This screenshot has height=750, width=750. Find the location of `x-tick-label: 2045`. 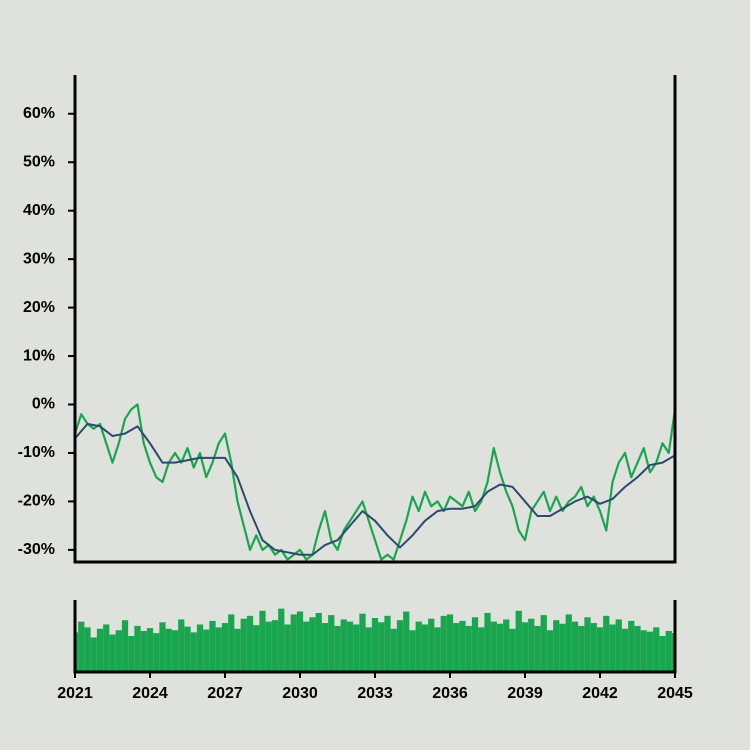

x-tick-label: 2045 is located at coordinates (675, 693).